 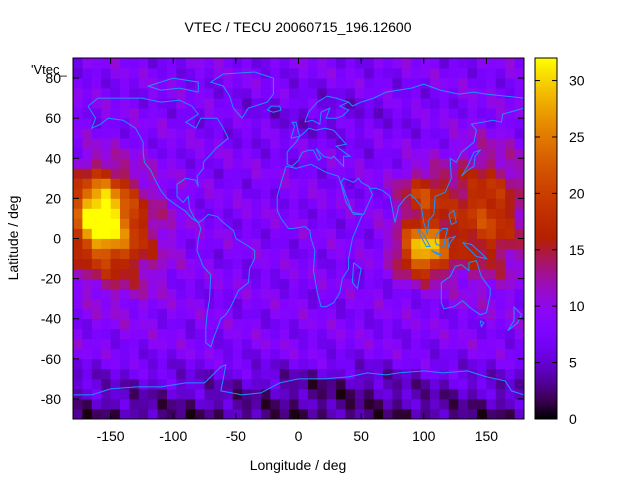 What do you see at coordinates (436, 159) in the screenshot?
I see `coastline-path` at bounding box center [436, 159].